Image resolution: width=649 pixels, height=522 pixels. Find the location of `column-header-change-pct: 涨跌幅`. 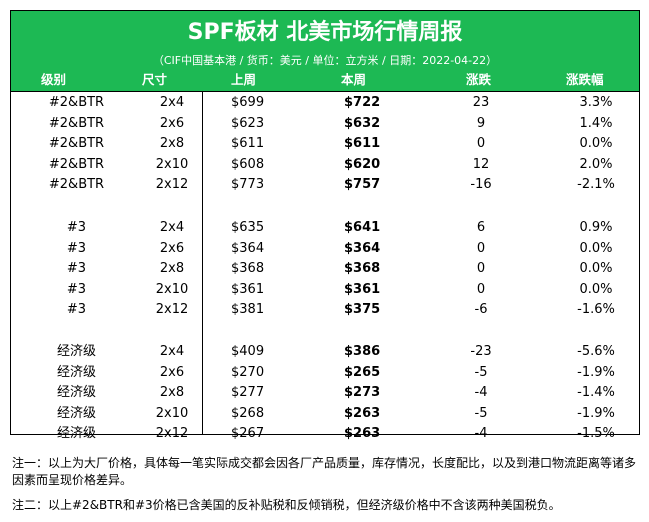

column-header-change-pct: 涨跌幅 is located at coordinates (585, 79).